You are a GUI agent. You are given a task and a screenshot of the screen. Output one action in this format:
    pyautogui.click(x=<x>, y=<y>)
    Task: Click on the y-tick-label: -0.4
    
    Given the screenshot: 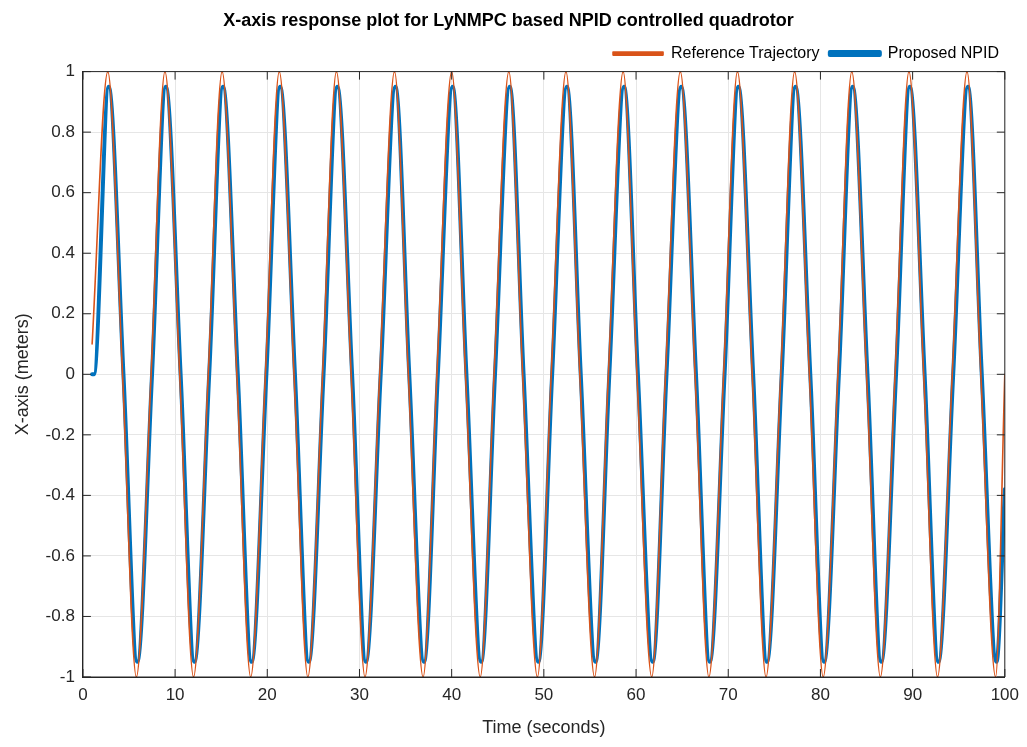 What is the action you would take?
    pyautogui.click(x=60, y=495)
    